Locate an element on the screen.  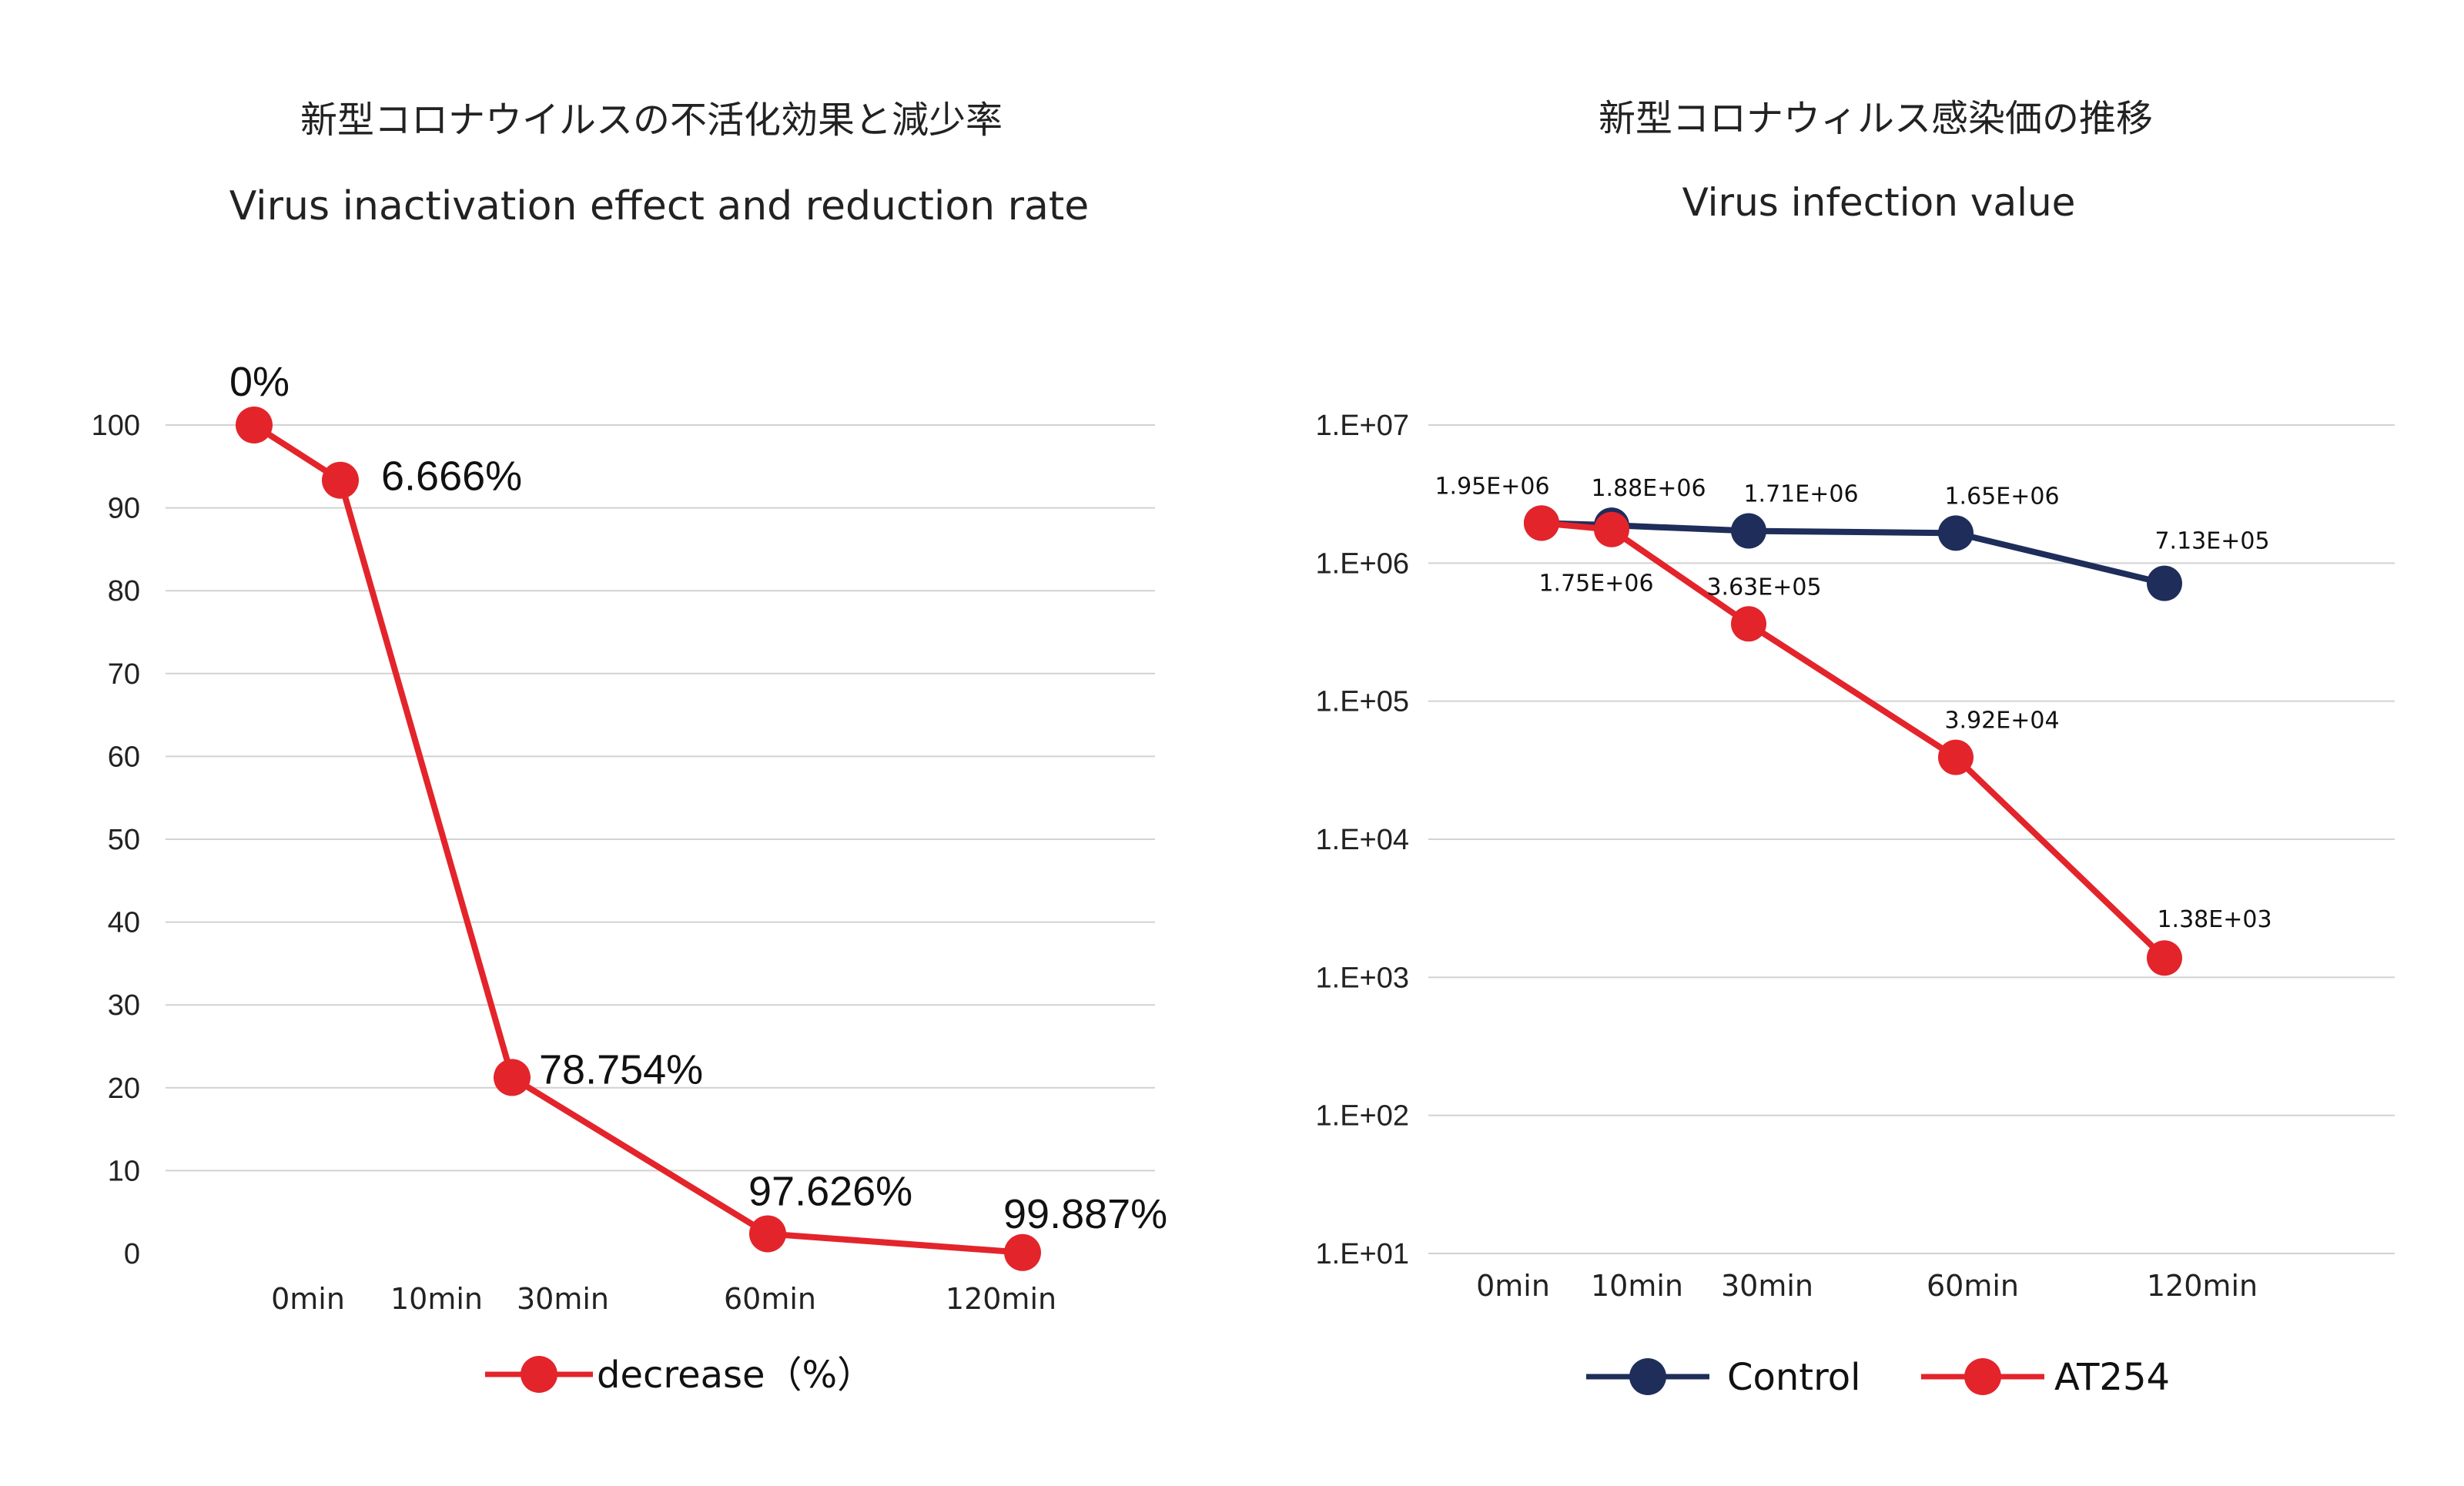
right-legend: Control AT254 is located at coordinates (1878, 1377).